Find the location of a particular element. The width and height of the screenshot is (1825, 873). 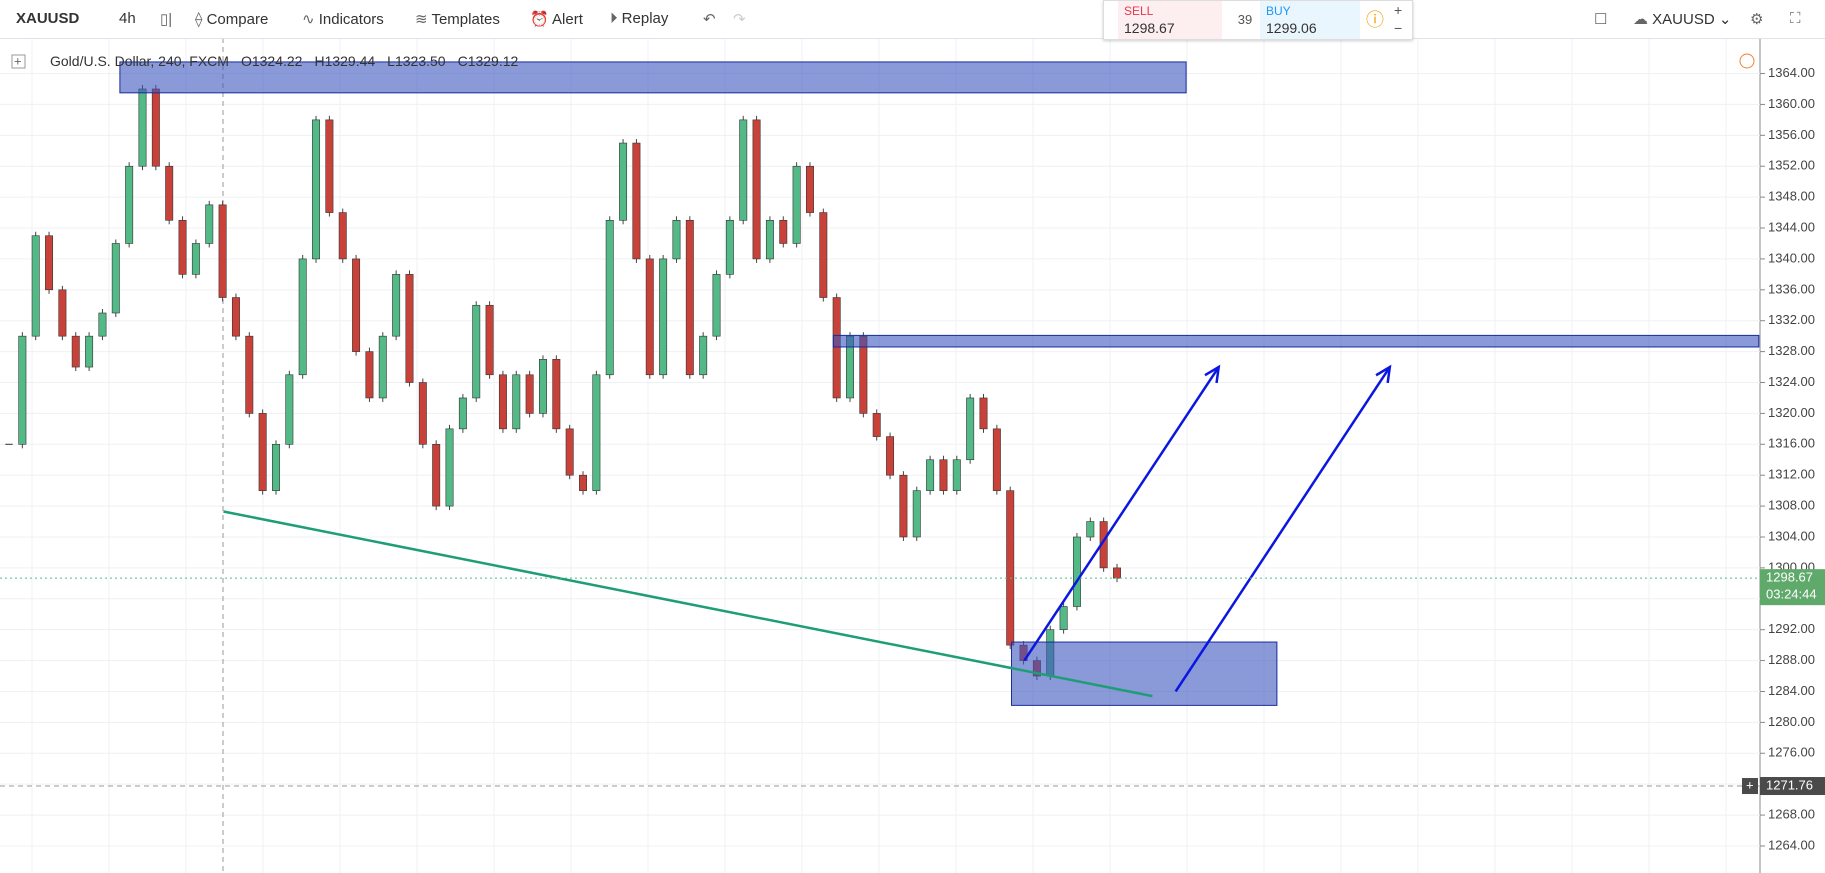

resistance-zone is located at coordinates (1296, 341).